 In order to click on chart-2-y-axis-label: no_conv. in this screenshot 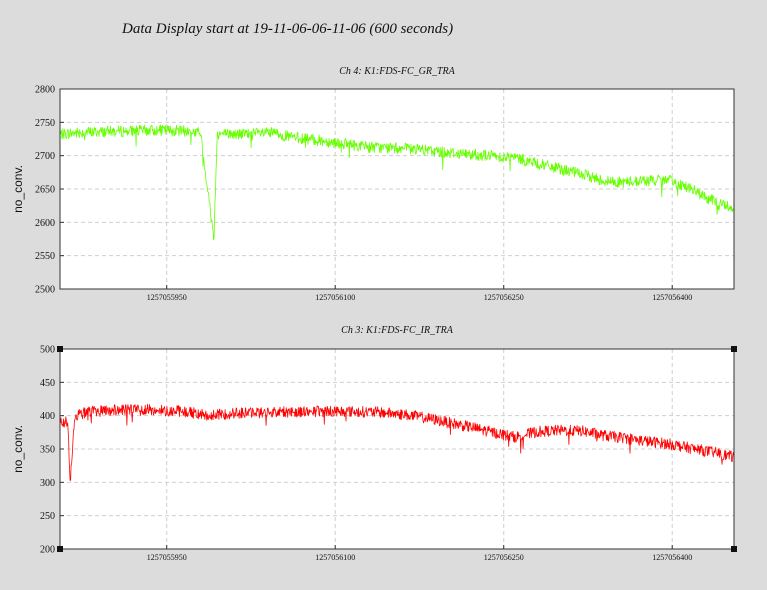, I will do `click(18, 449)`.